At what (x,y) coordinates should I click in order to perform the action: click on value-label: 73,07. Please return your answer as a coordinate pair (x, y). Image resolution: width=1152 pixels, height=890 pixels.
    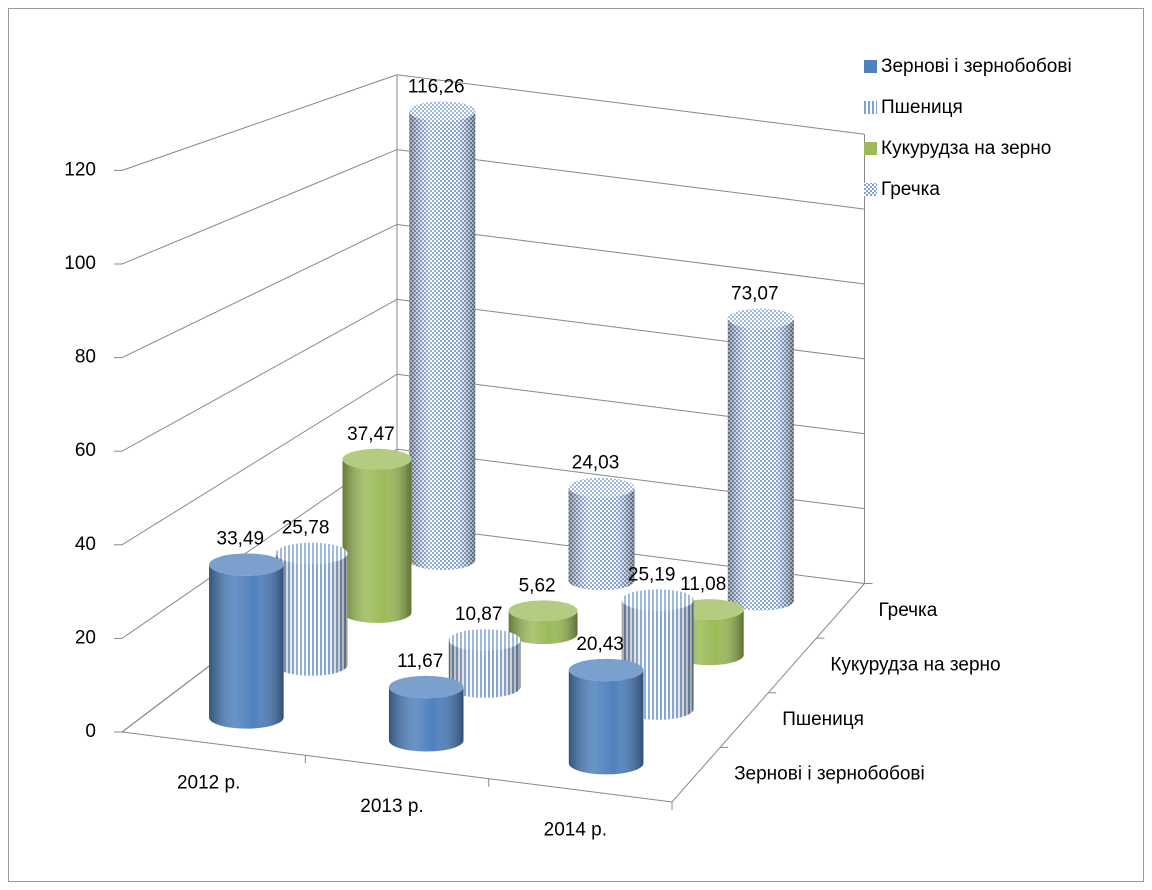
    Looking at the image, I should click on (755, 294).